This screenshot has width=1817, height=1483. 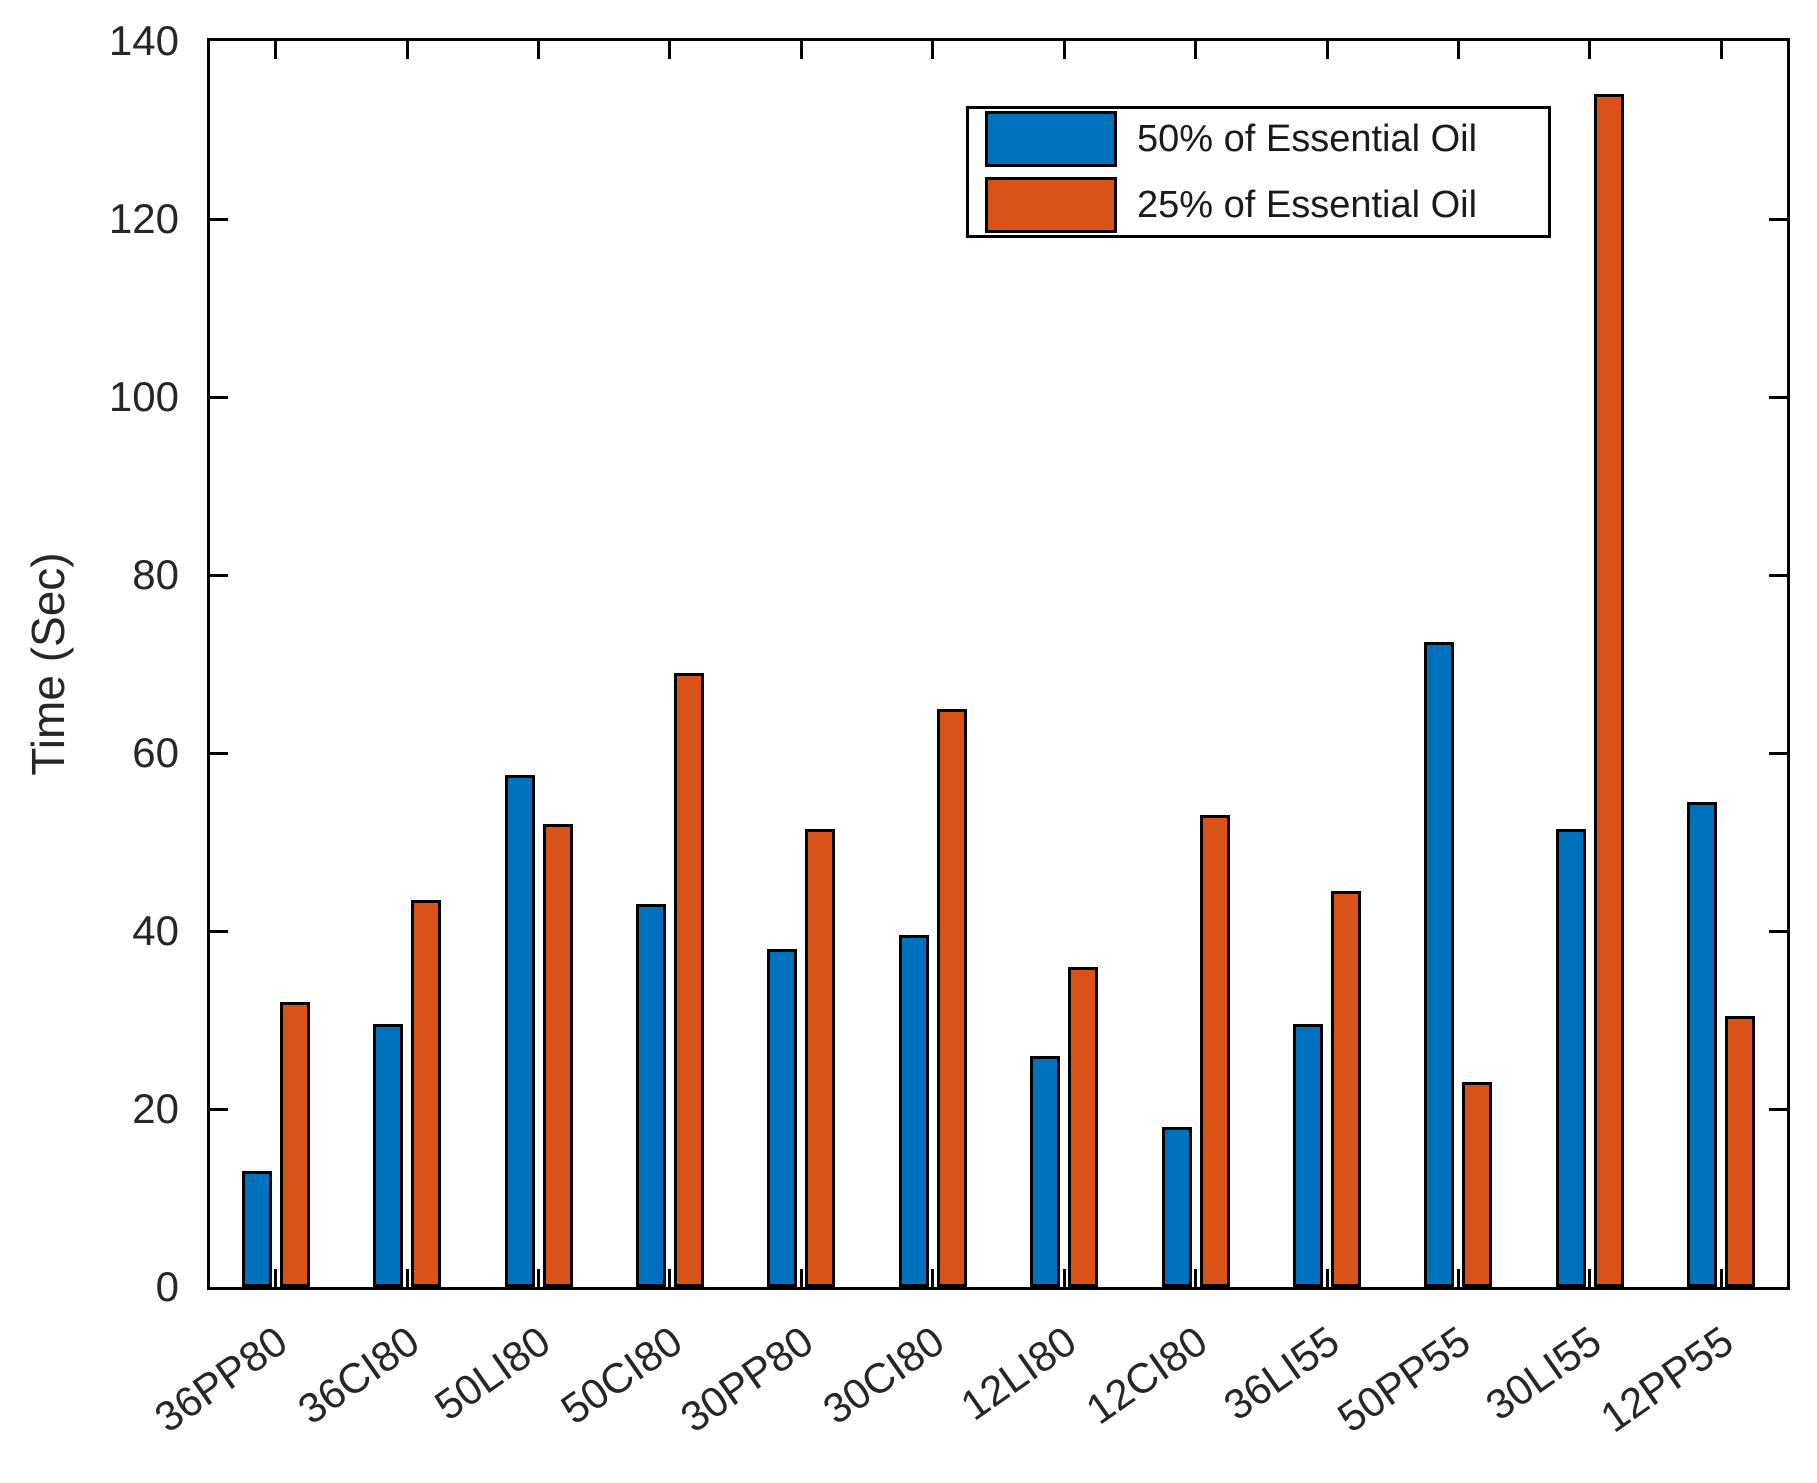 What do you see at coordinates (1045, 1171) in the screenshot?
I see `bar-50pct-12LI80` at bounding box center [1045, 1171].